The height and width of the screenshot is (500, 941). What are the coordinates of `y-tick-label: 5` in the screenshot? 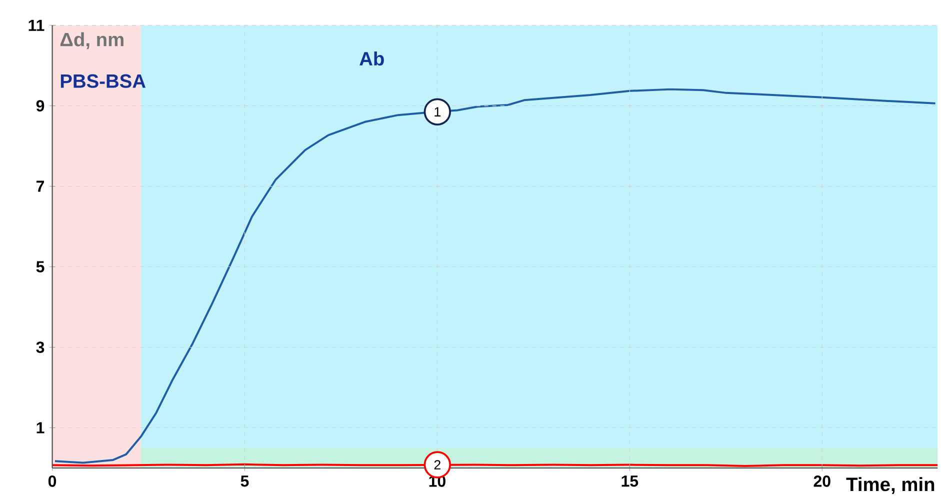 It's located at (40, 266).